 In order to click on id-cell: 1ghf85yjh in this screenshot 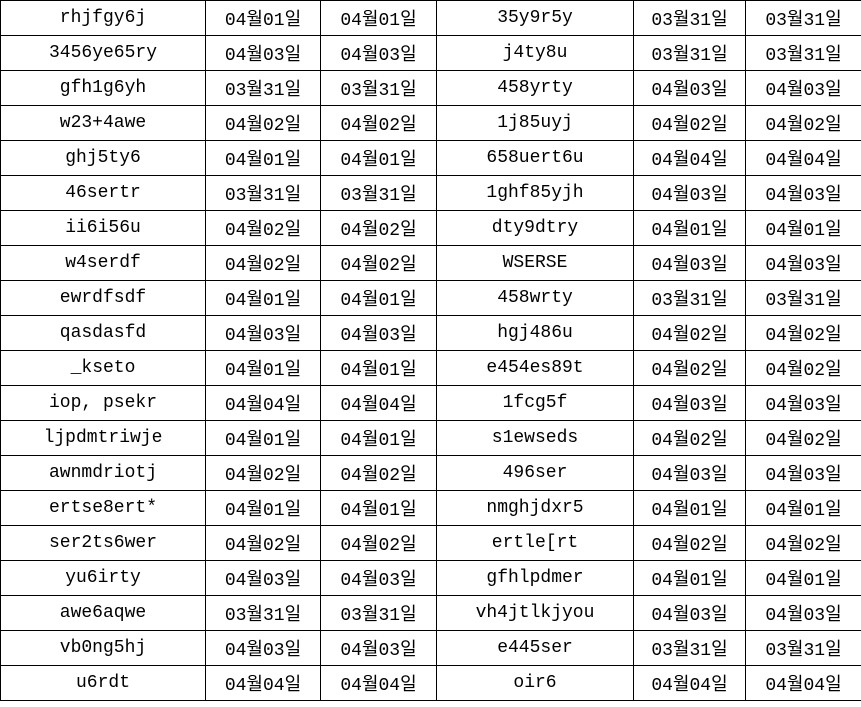, I will do `click(535, 193)`.